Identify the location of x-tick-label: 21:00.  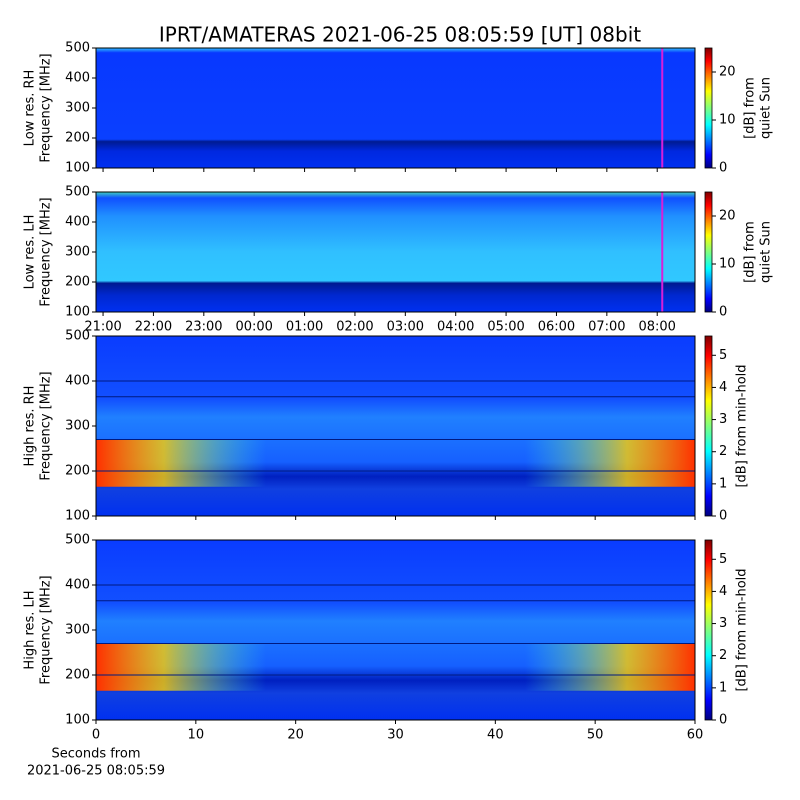
(102, 327).